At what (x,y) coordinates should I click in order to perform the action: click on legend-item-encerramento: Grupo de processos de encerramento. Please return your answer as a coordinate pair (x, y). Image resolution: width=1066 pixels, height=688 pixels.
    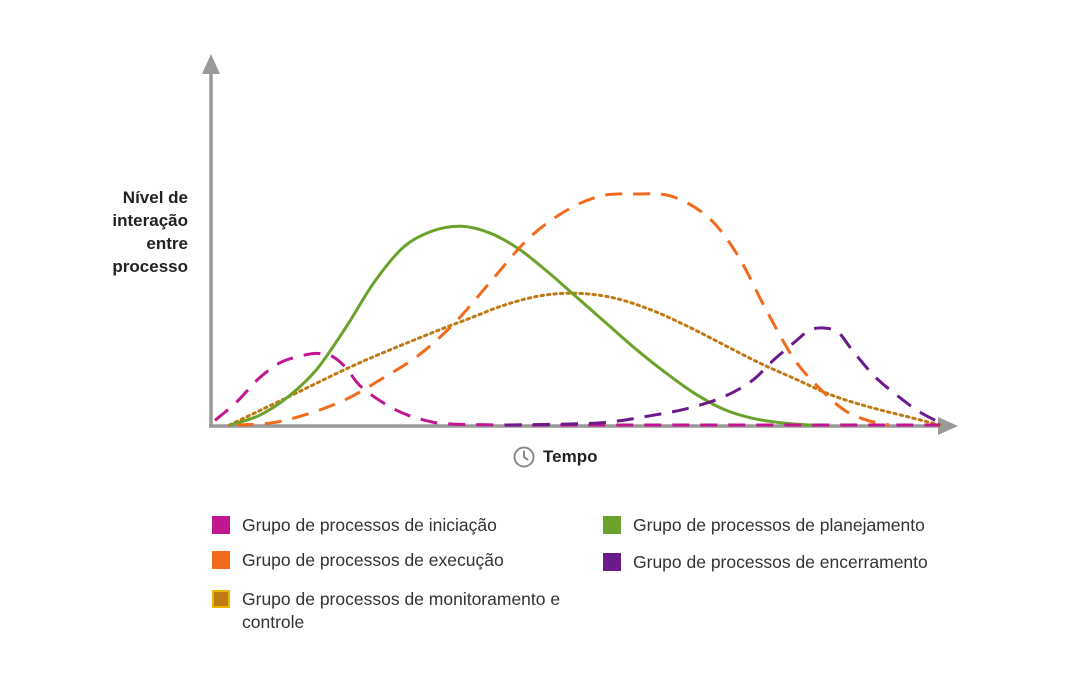
    Looking at the image, I should click on (793, 562).